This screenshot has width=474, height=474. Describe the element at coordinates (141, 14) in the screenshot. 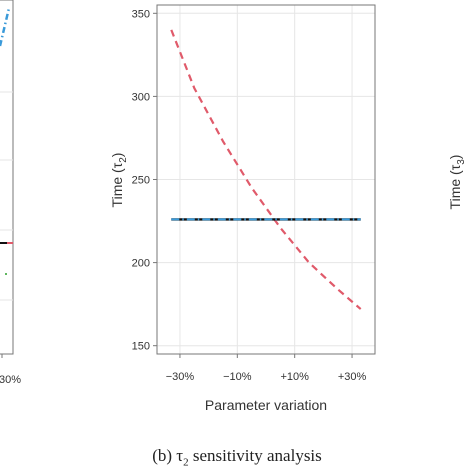

I see `y-tick-label: 350` at that location.